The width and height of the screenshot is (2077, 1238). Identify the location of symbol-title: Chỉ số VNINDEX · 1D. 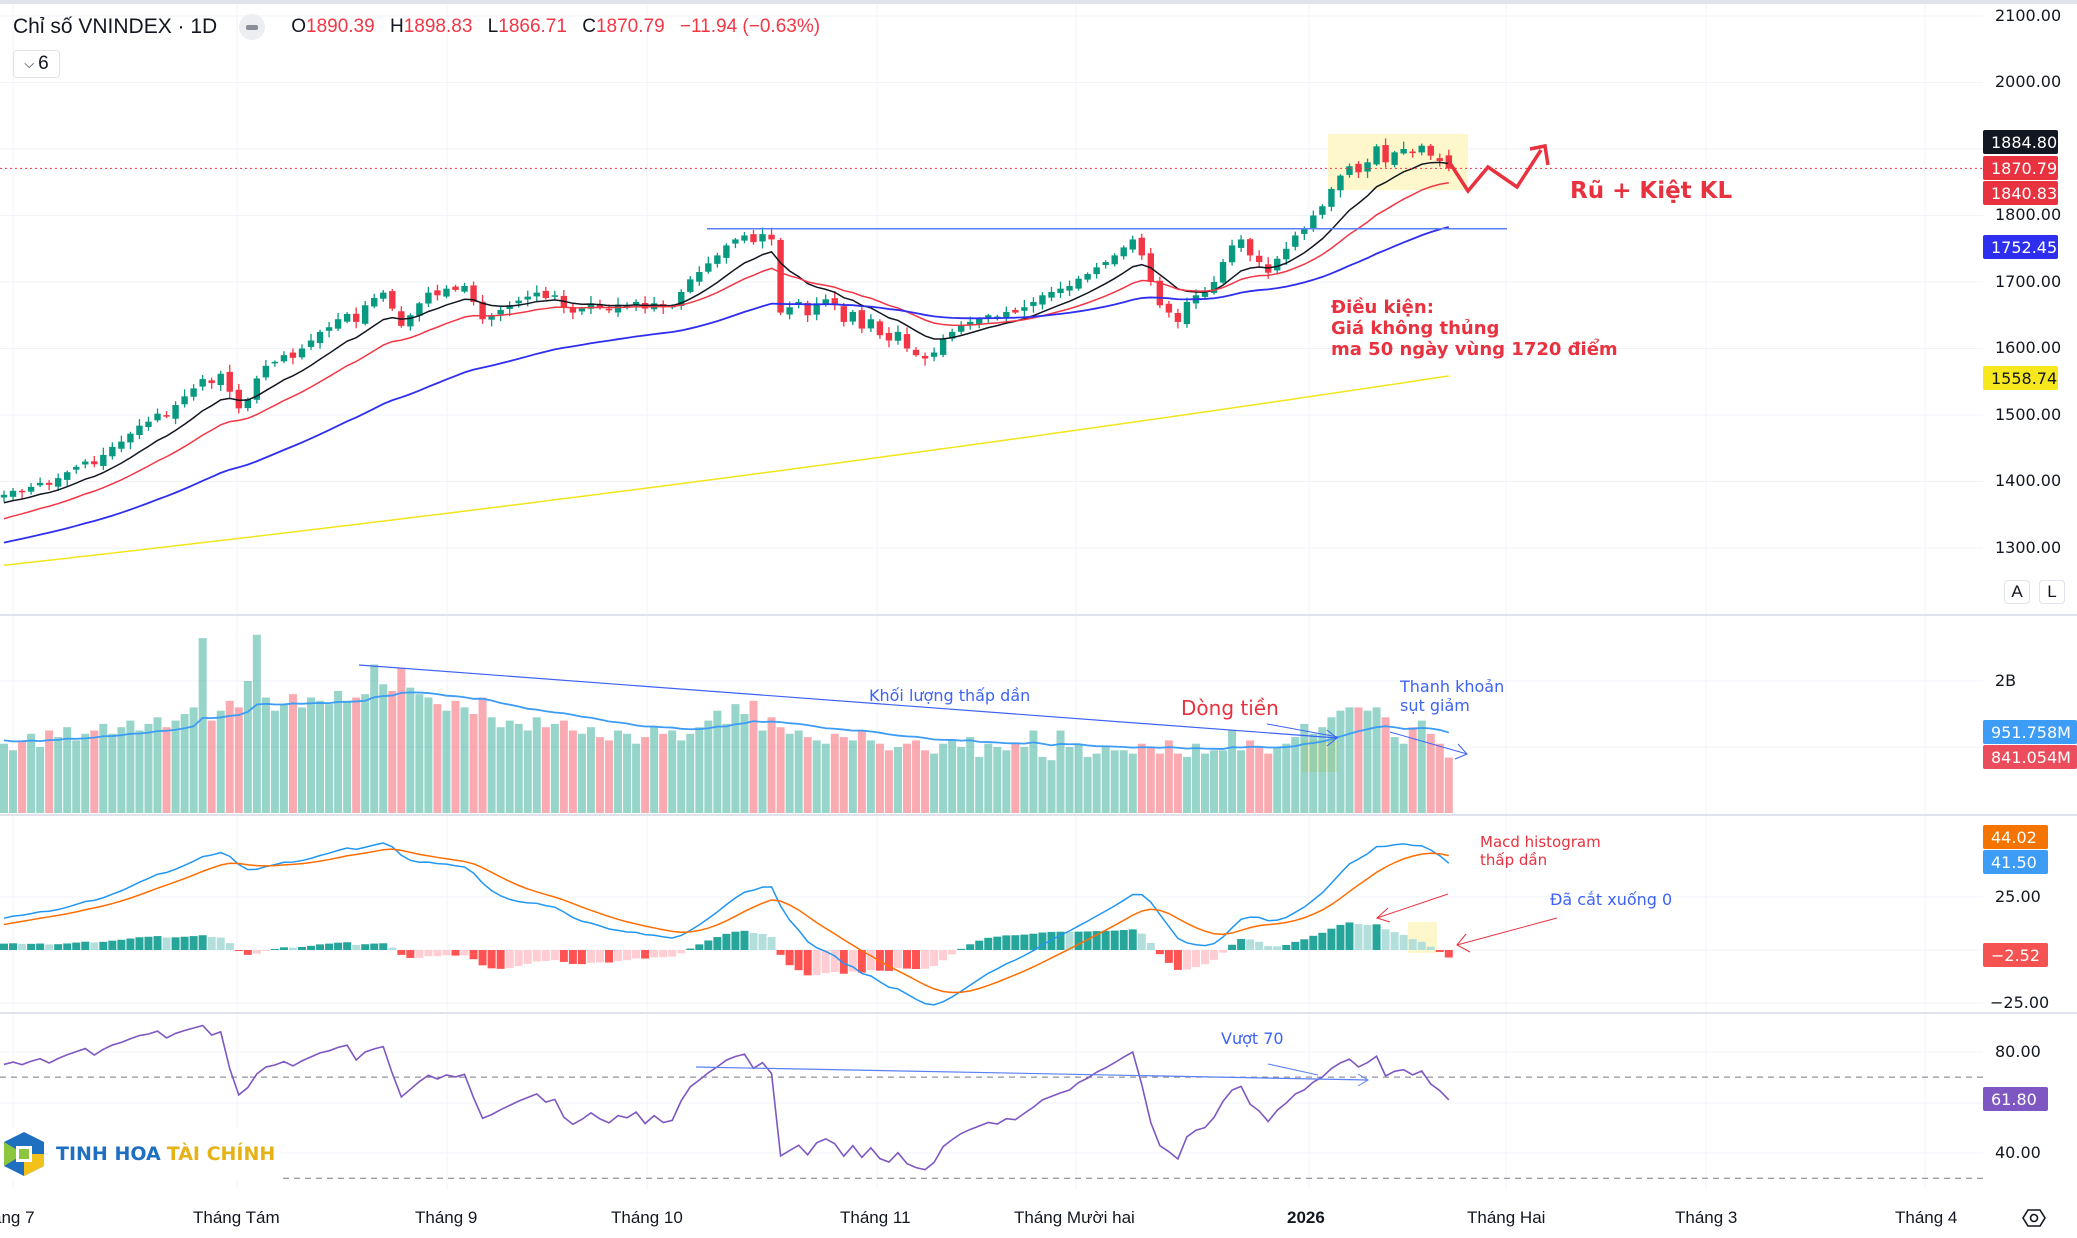
(115, 26).